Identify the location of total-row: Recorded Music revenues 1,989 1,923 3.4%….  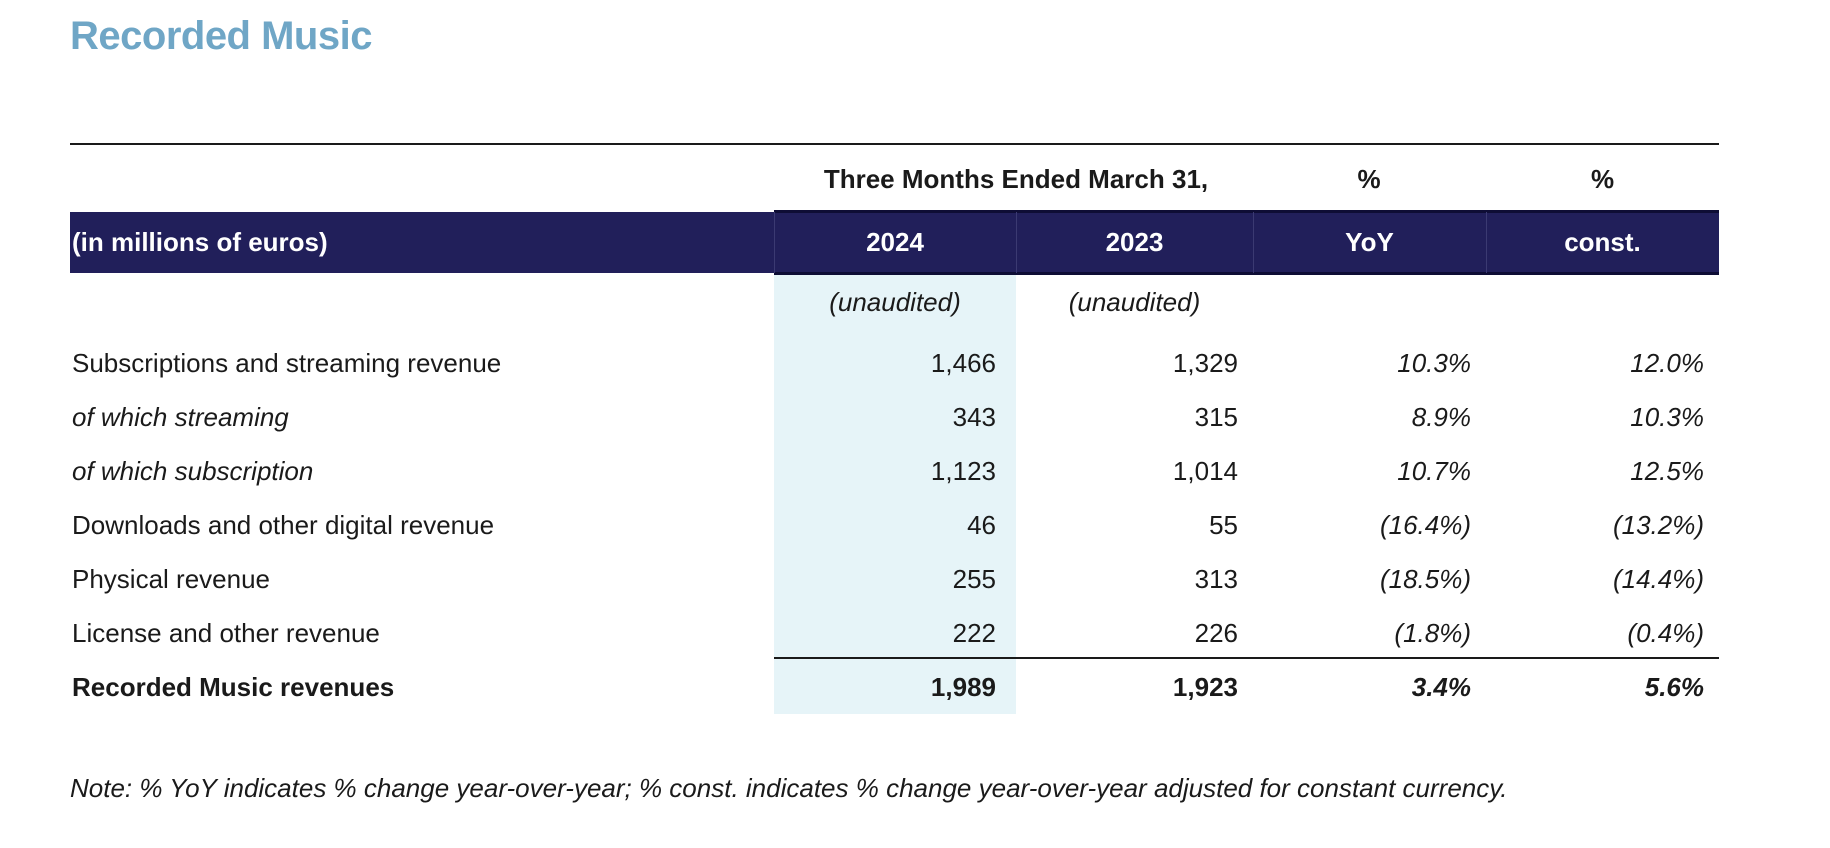
(915, 687).